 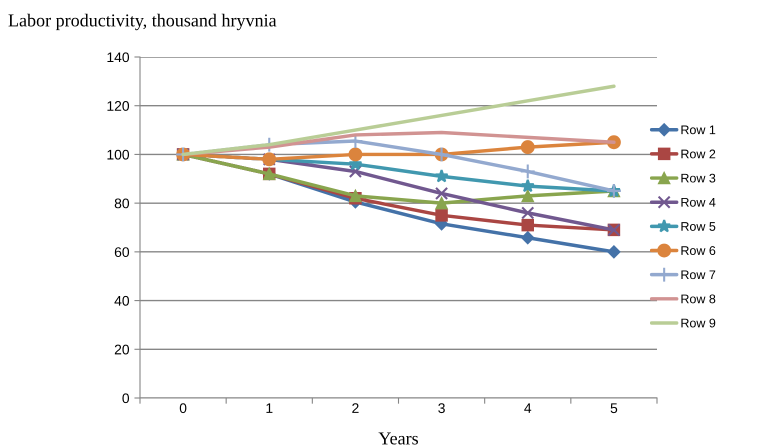 What do you see at coordinates (355, 408) in the screenshot?
I see `x-tick-label: 2` at bounding box center [355, 408].